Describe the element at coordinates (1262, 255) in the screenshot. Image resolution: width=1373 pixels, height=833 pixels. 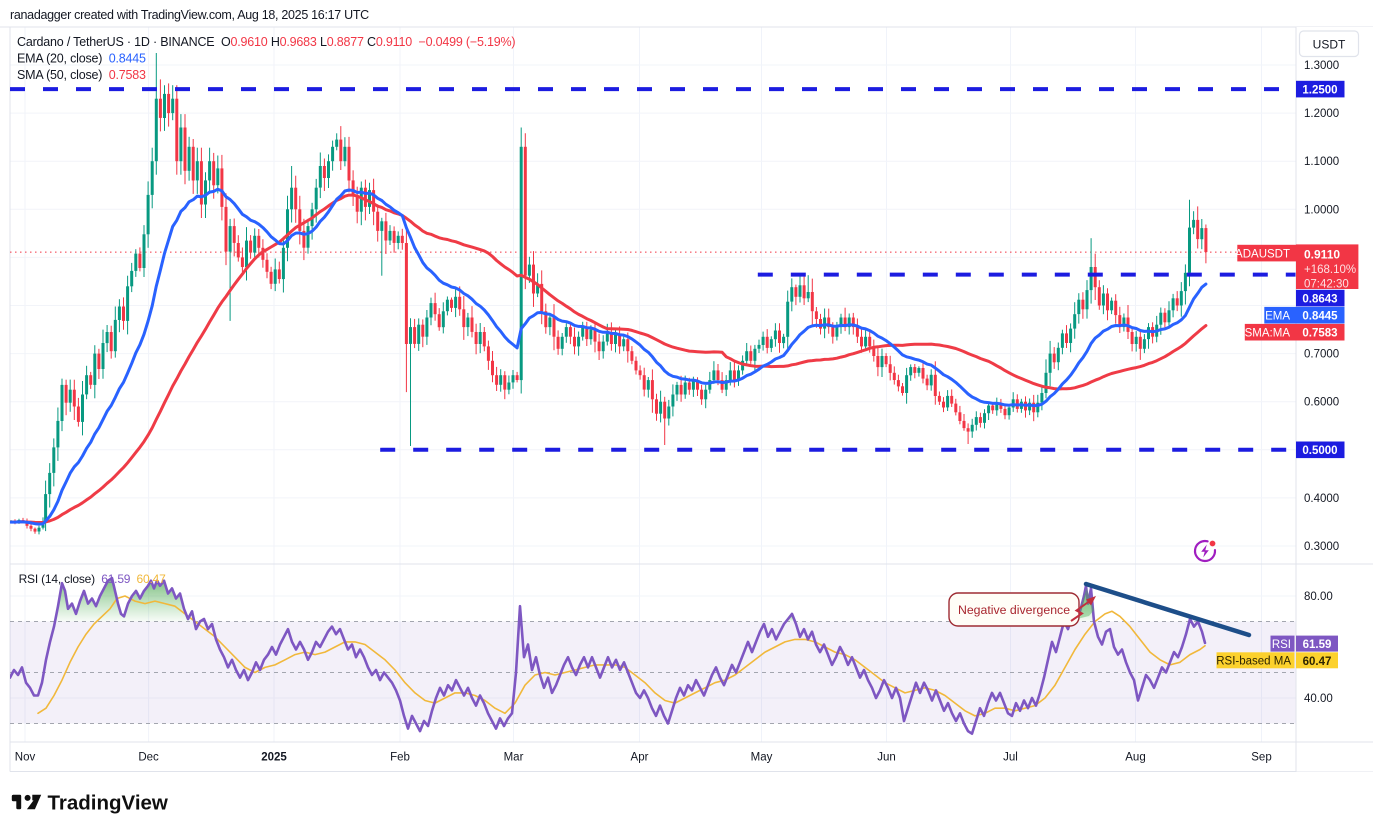
I see `svg-text: ADAUSDT` at that location.